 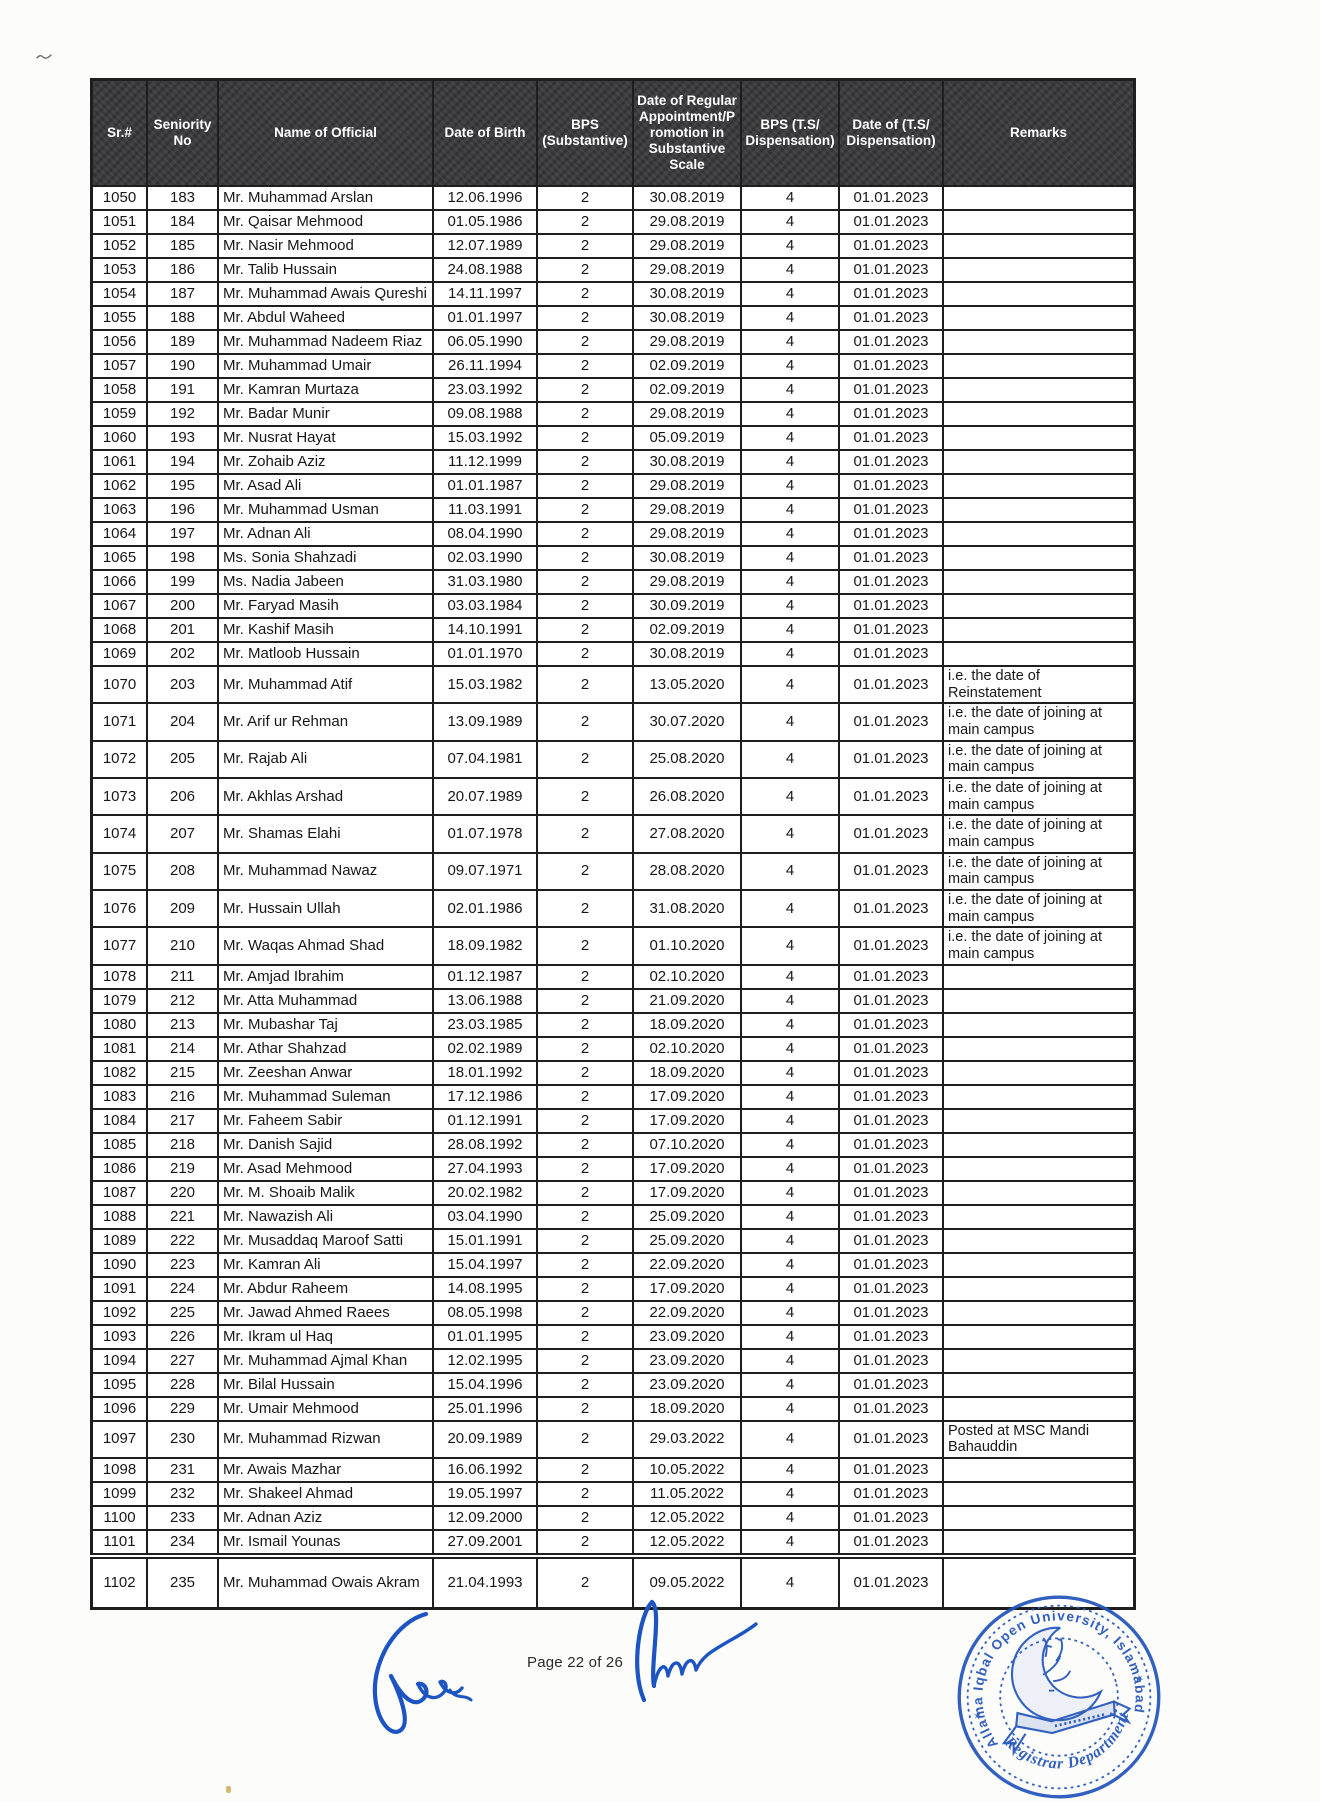 What do you see at coordinates (325, 1096) in the screenshot?
I see `cell-name: Mr. Muhammad Suleman` at bounding box center [325, 1096].